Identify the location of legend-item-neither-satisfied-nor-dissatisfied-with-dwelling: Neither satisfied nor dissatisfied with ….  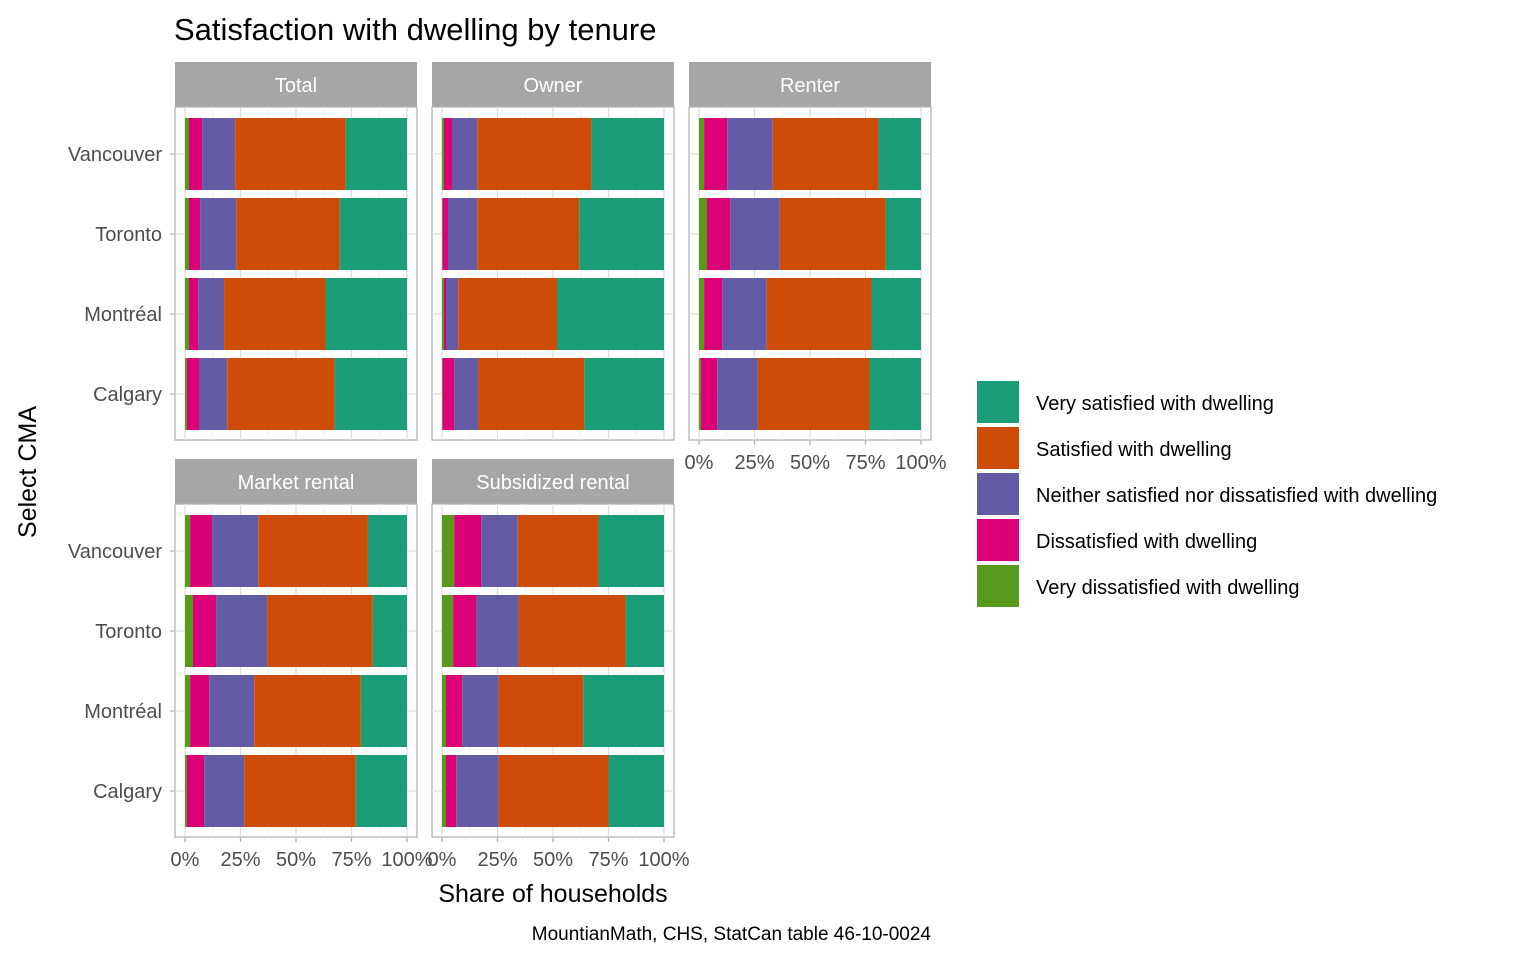
(1207, 494).